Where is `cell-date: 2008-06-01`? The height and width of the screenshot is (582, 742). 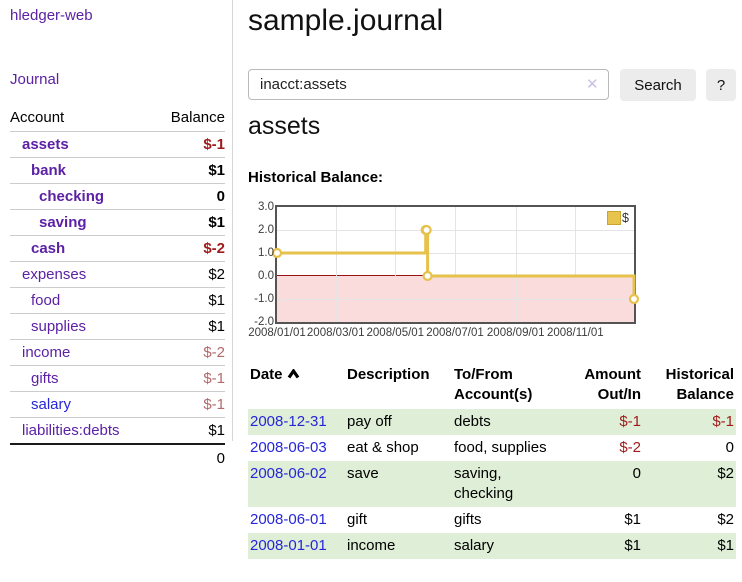
cell-date: 2008-06-01 is located at coordinates (296, 520).